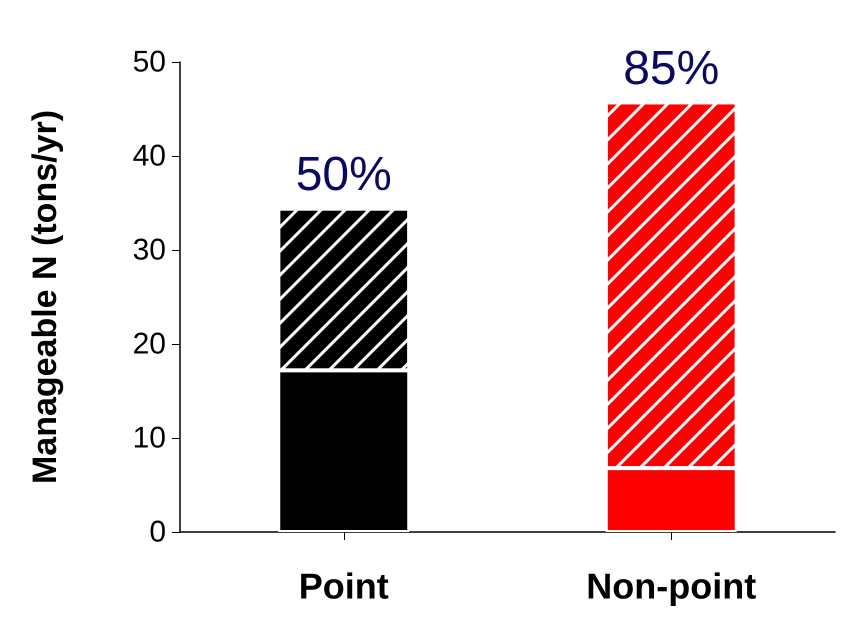 The image size is (846, 624). I want to click on y-tick-label: 20, so click(149, 344).